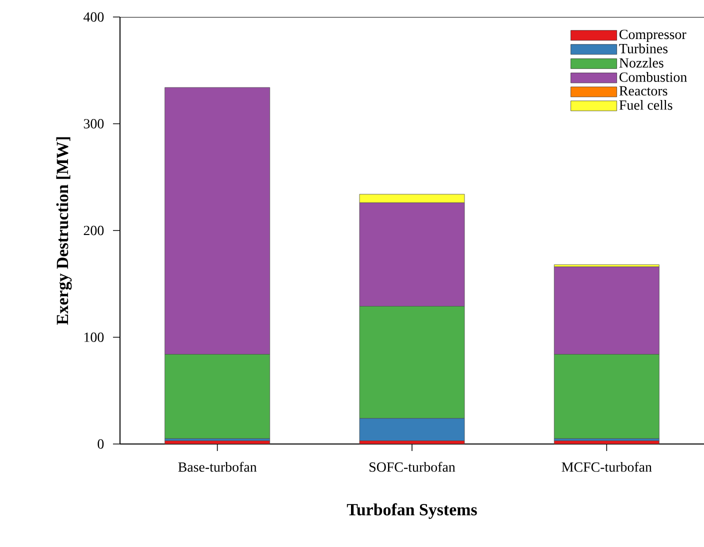 Image resolution: width=704 pixels, height=547 pixels. What do you see at coordinates (413, 467) in the screenshot?
I see `x-tick-label: SOFC-turbofan` at bounding box center [413, 467].